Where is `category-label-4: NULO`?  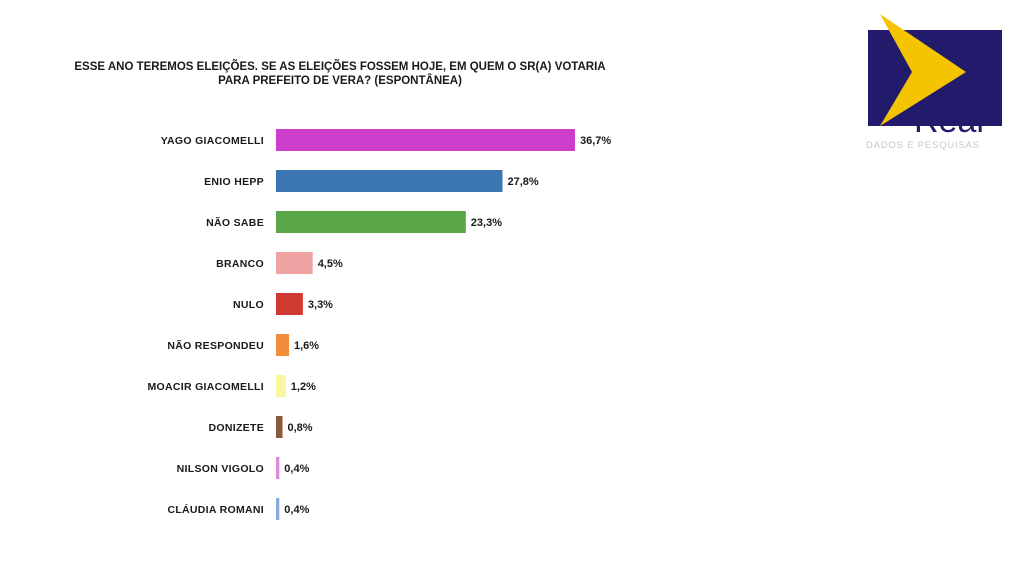 category-label-4: NULO is located at coordinates (248, 305).